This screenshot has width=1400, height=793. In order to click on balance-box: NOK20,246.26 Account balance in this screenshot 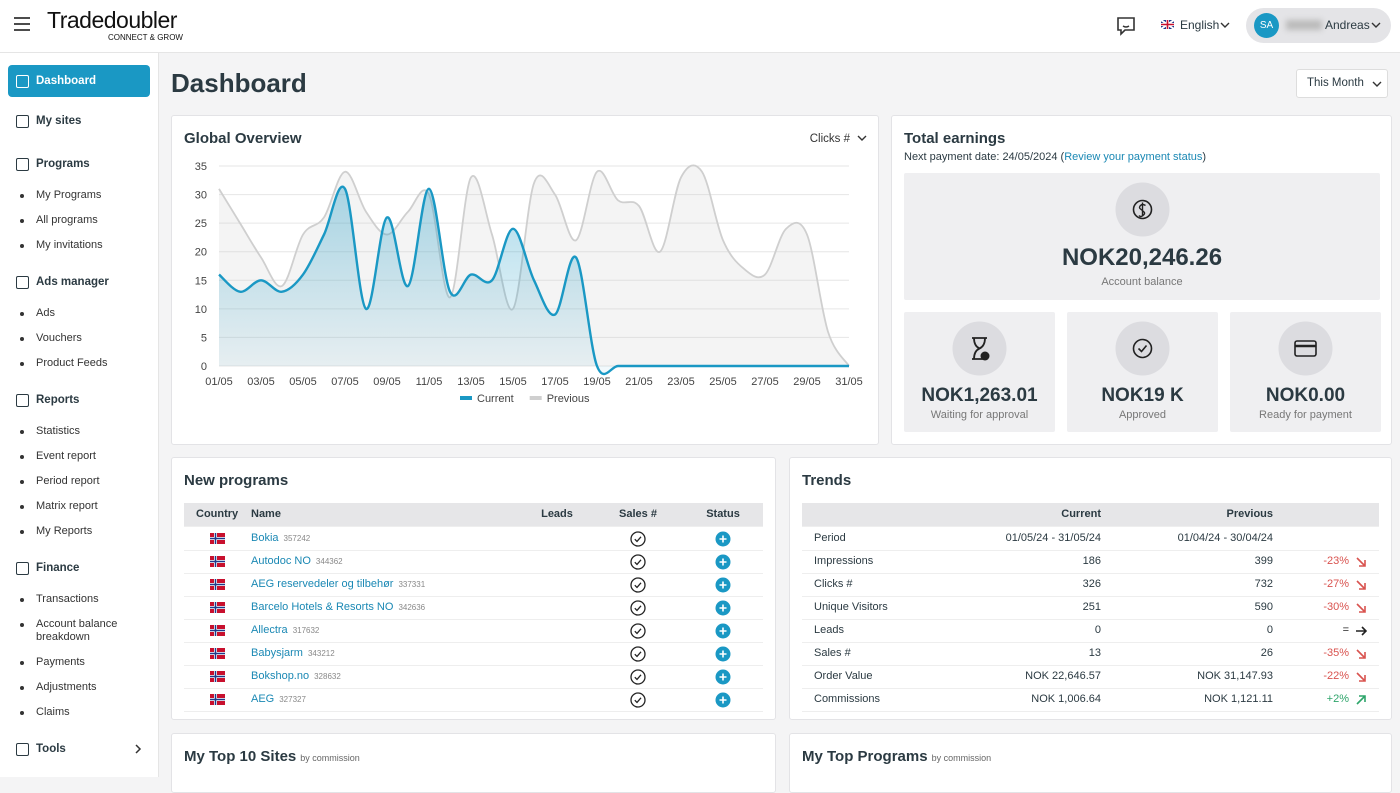, I will do `click(1142, 236)`.